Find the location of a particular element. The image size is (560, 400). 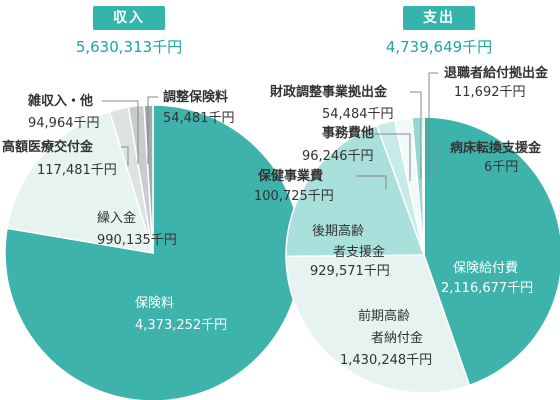

expense-slice-value: 1,430,248千円 is located at coordinates (386, 360).